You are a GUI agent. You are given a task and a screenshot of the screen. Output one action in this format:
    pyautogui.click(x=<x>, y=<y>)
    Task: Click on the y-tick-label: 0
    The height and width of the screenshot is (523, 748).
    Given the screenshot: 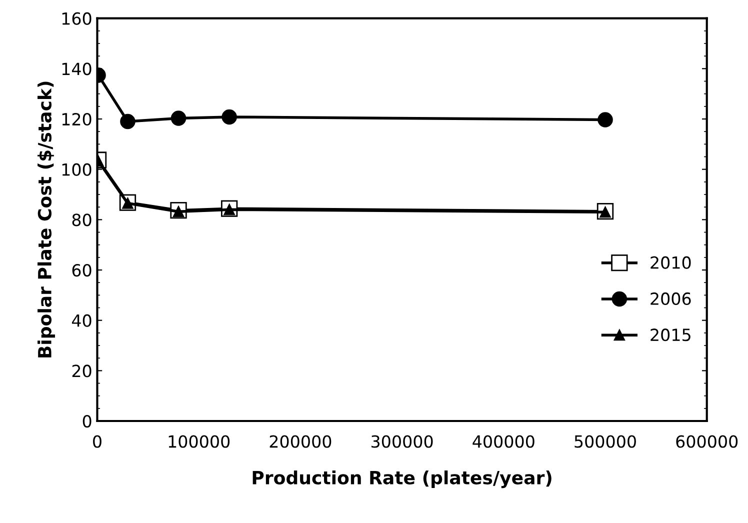 What is the action you would take?
    pyautogui.click(x=87, y=421)
    